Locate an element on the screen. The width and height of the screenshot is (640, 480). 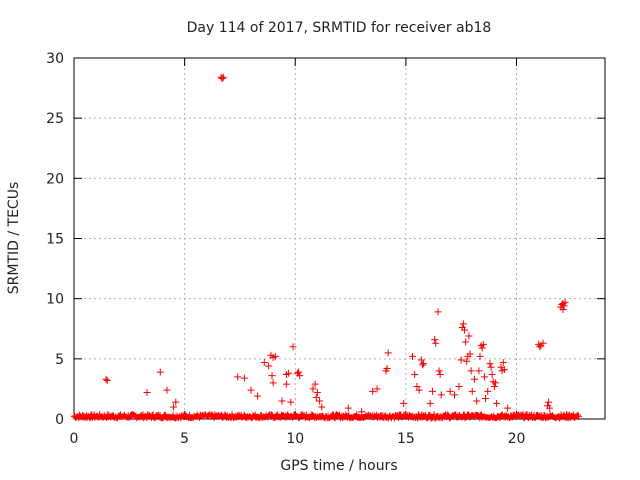
y-tick-label: 10 is located at coordinates (55, 300).